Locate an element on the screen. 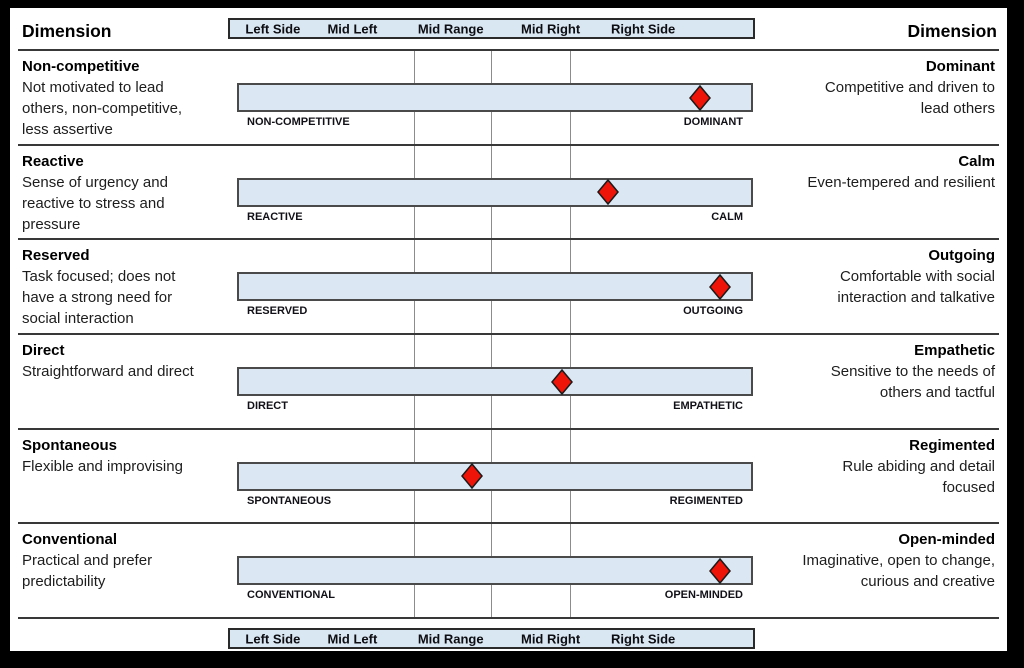 Image resolution: width=1024 pixels, height=668 pixels. track-pole-labels: REACTIVE CALM is located at coordinates (495, 218).